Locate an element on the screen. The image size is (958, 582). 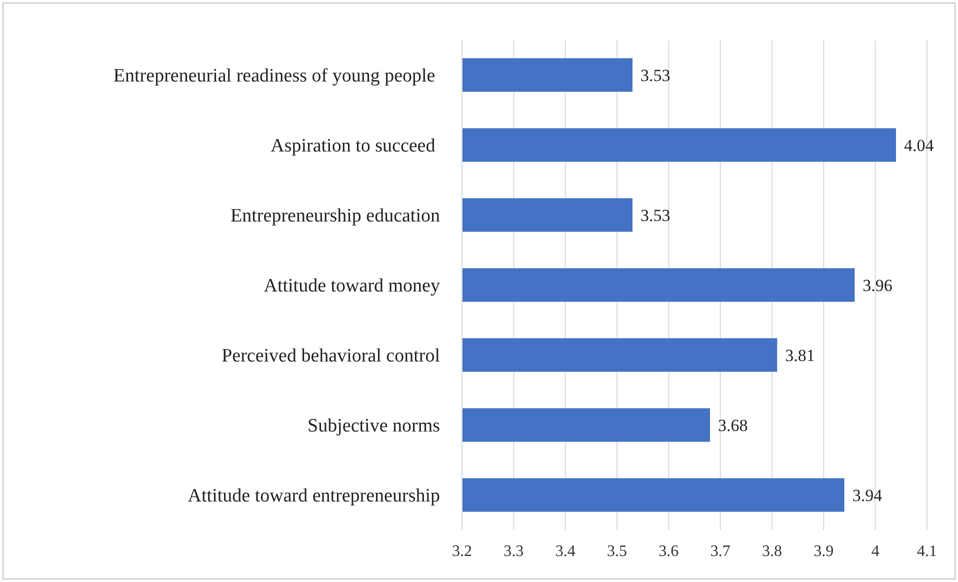
data-label: 3.96 is located at coordinates (877, 285).